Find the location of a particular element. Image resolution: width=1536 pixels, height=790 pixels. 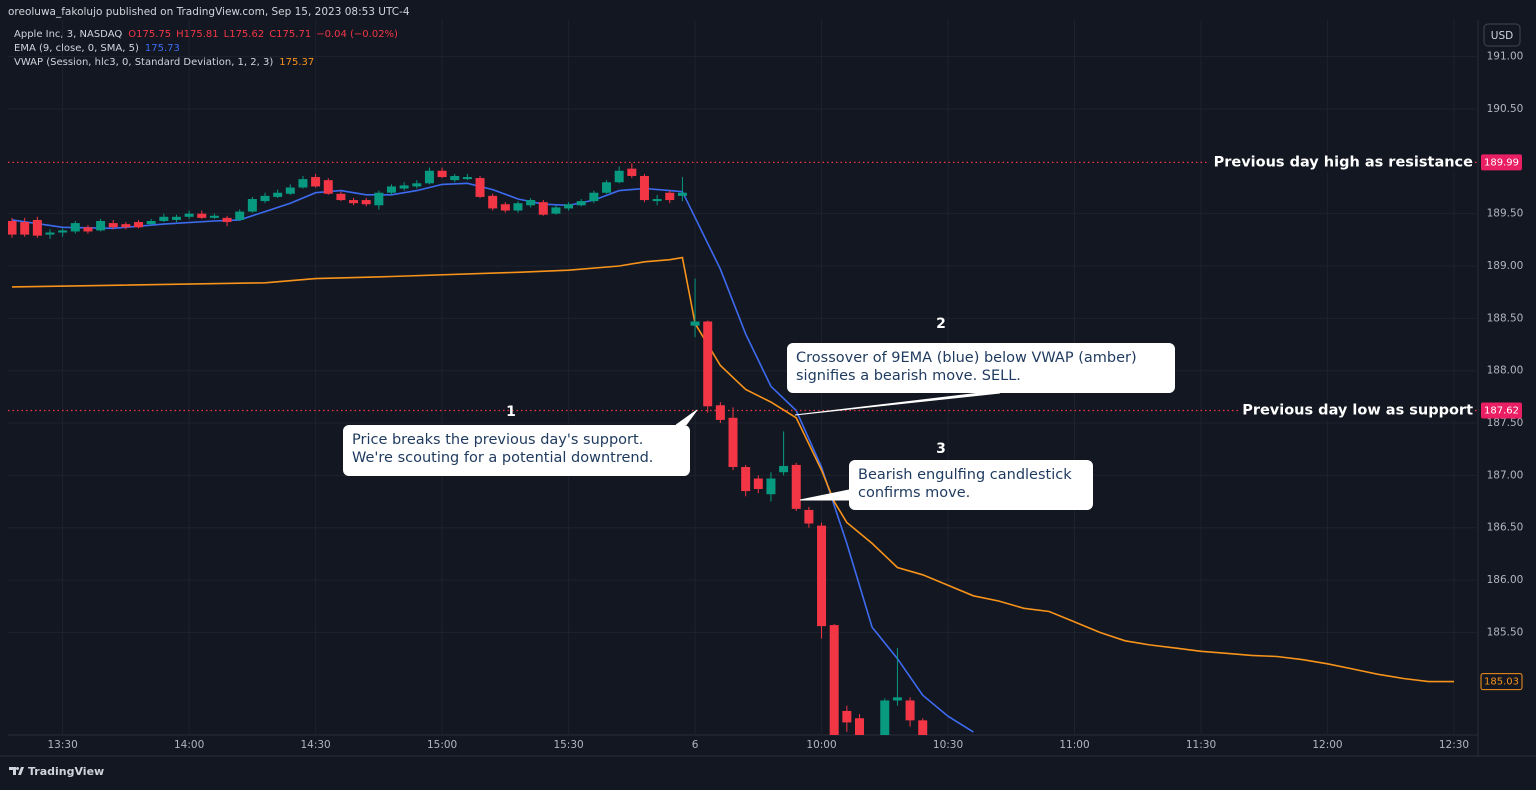

annotation-number: 3 is located at coordinates (941, 449).